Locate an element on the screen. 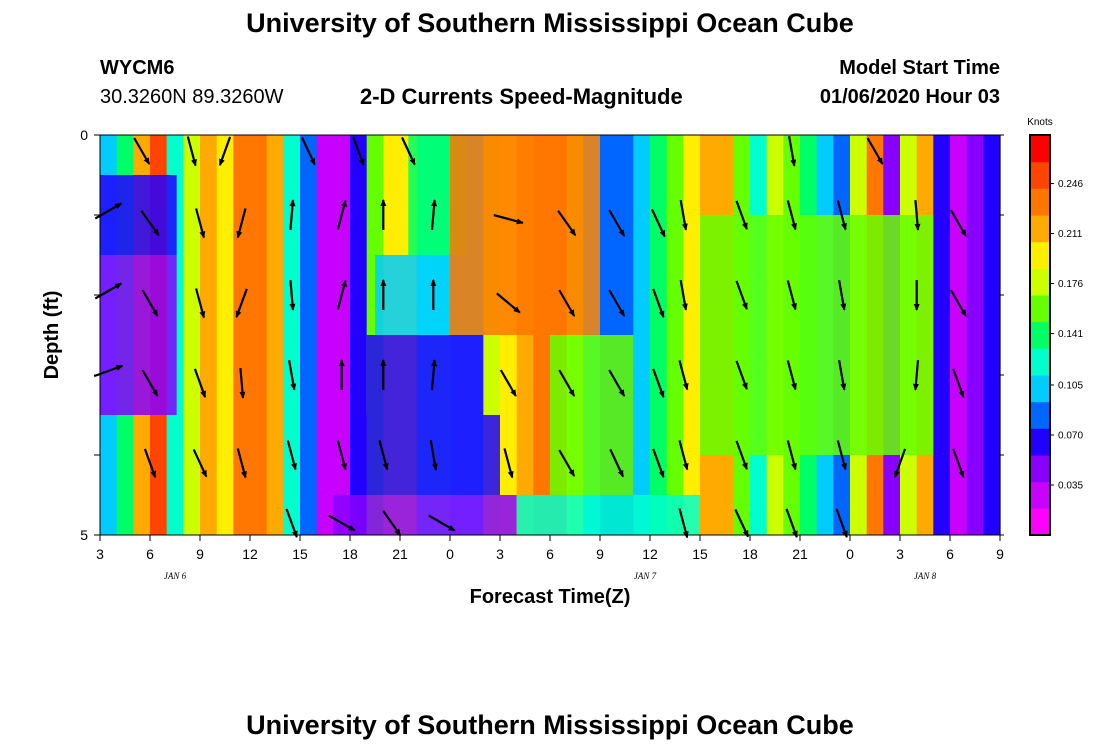  model-start-label: Model Start Time is located at coordinates (919, 68).